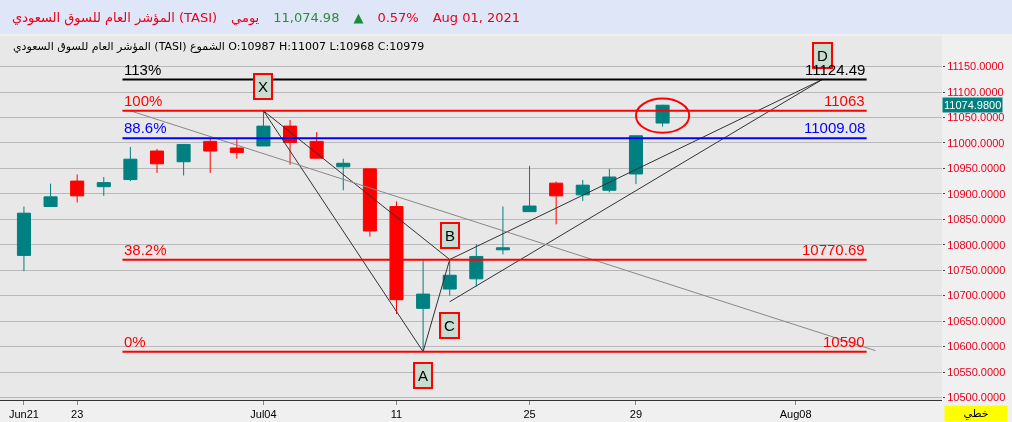 This screenshot has width=1012, height=422. What do you see at coordinates (835, 127) in the screenshot?
I see `ref-line-label: 11009.08` at bounding box center [835, 127].